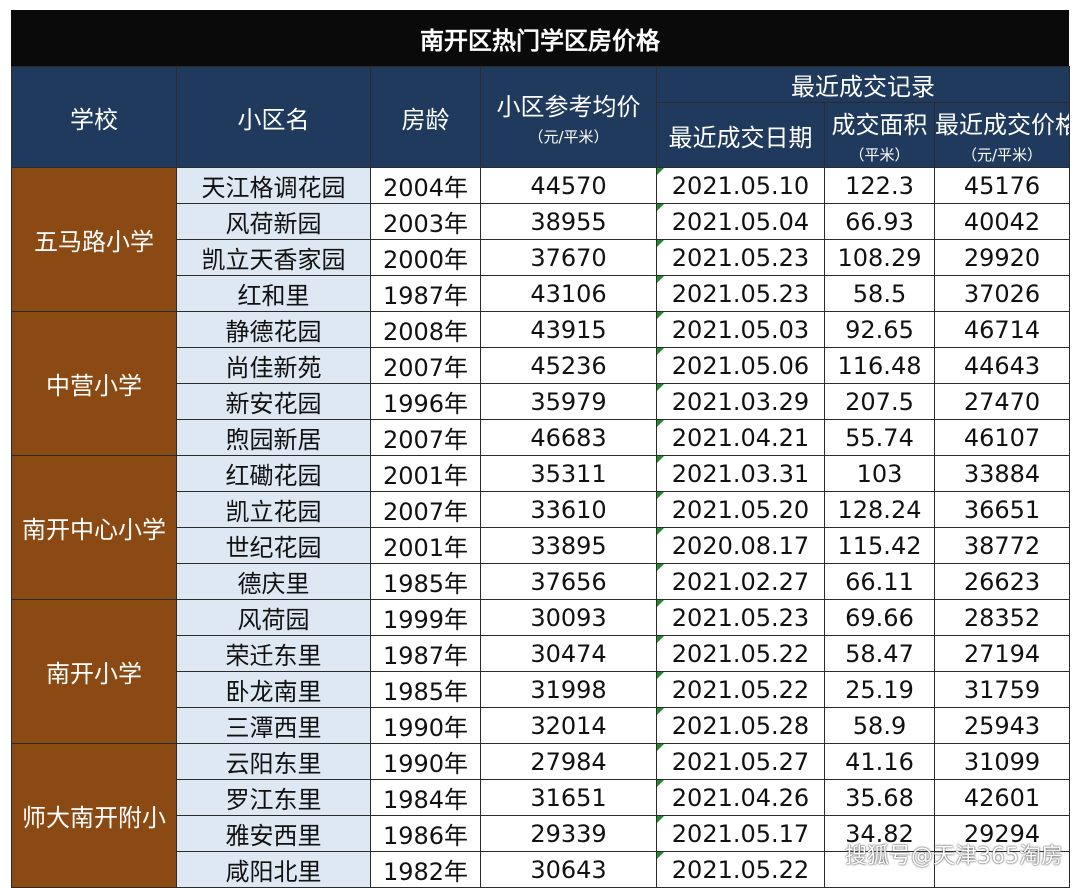 The width and height of the screenshot is (1080, 888). Describe the element at coordinates (541, 509) in the screenshot. I see `table-row: 凯立花园 2007年 33610 2021.05.20 128.24 36651` at that location.